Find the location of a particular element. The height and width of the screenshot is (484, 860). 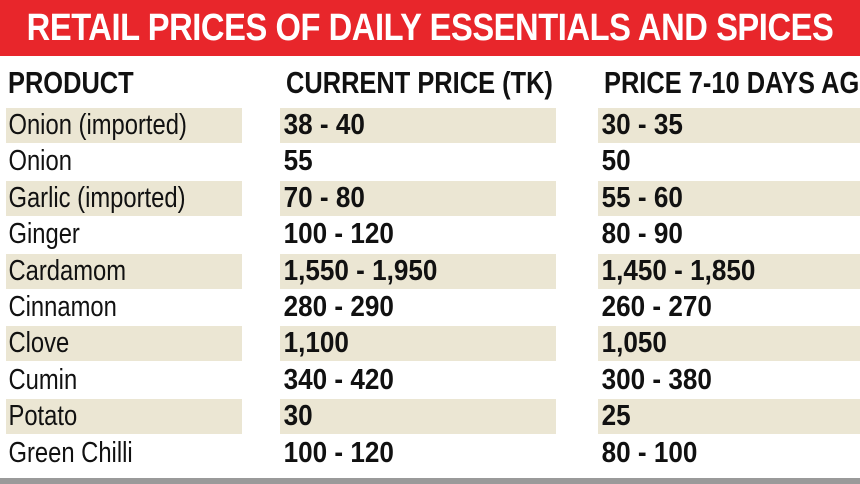

table-row: Cinnamon 280 - 290 260 - 270 is located at coordinates (430, 308).